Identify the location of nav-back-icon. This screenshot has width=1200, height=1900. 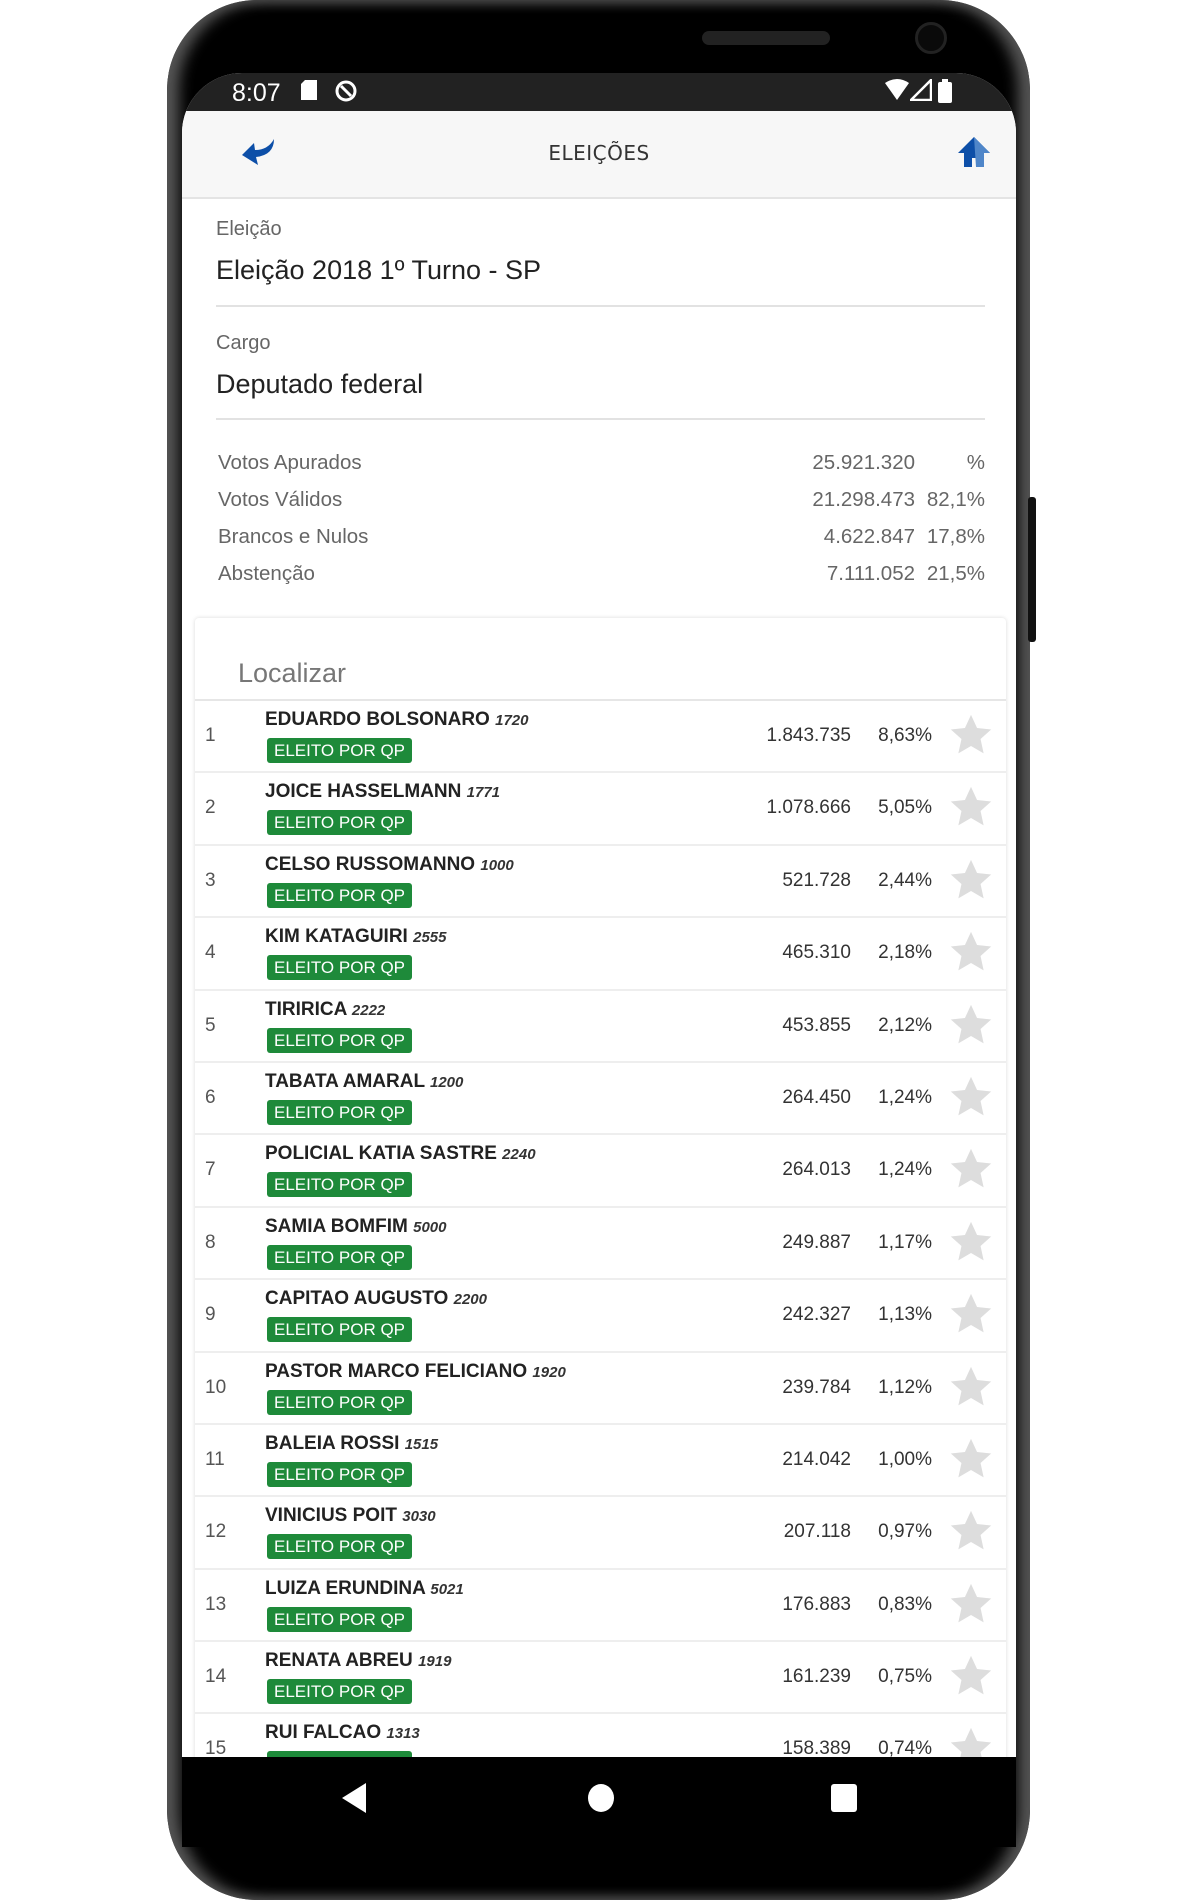
(354, 1800).